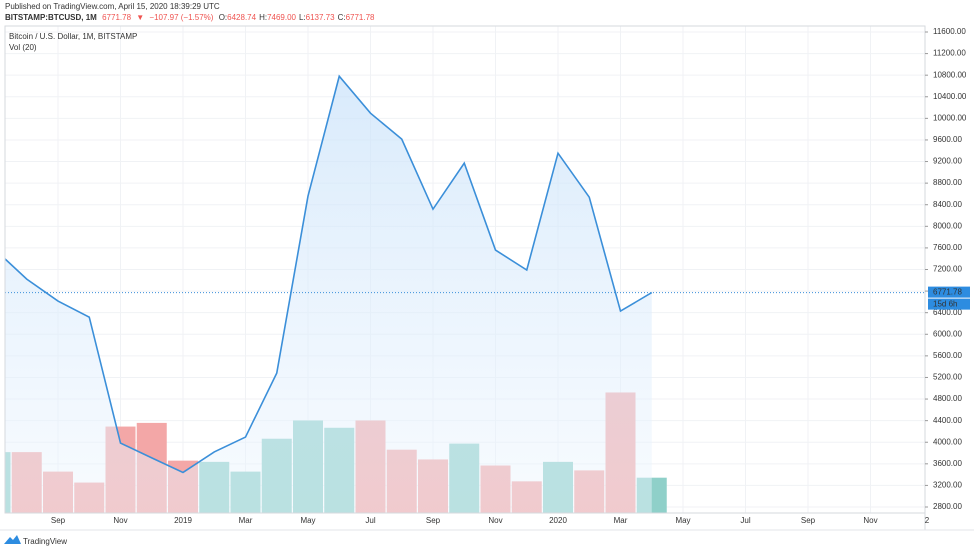  I want to click on last-price-label: 6771.78, so click(947, 292).